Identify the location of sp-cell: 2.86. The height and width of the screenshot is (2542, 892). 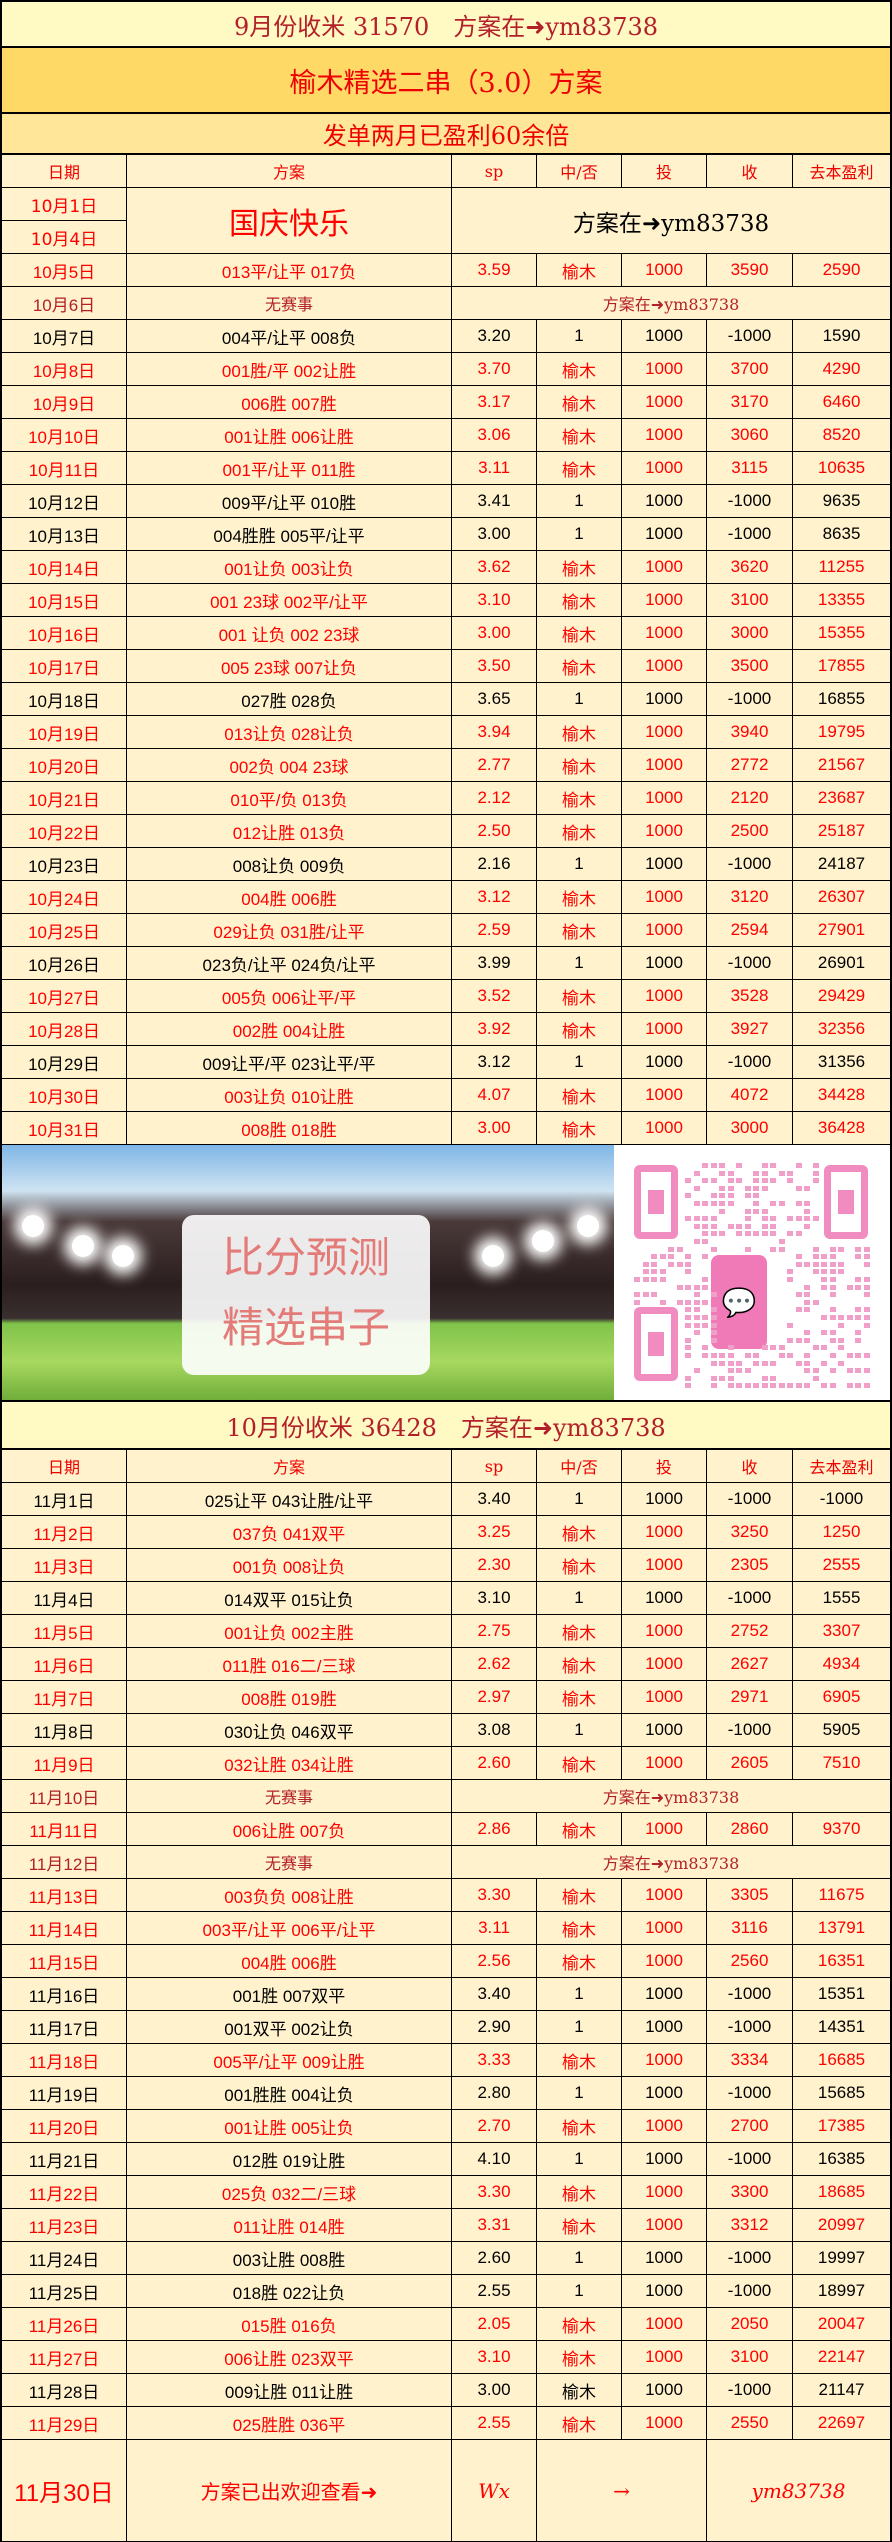
(494, 1829).